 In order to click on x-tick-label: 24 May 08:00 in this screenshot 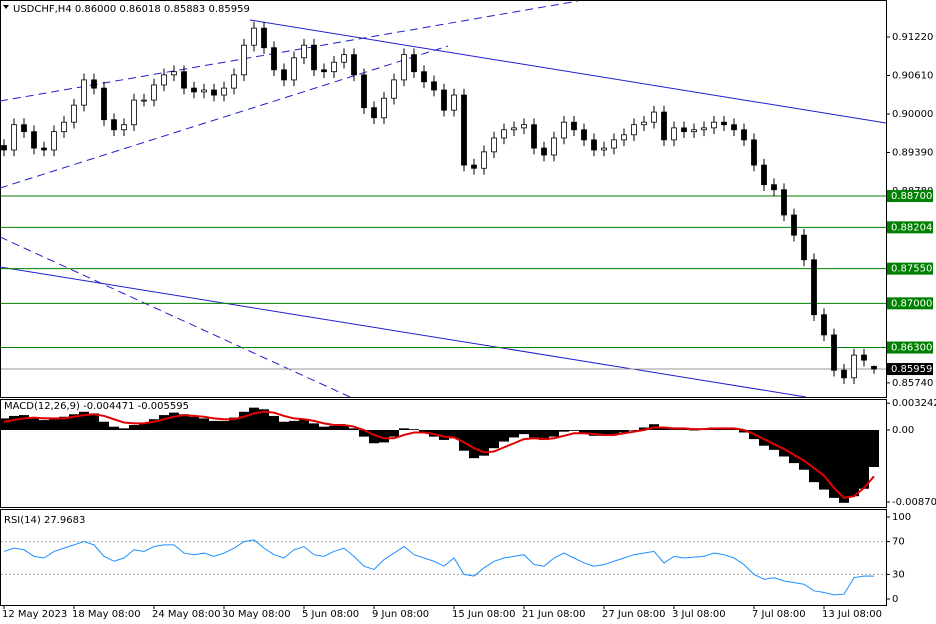, I will do `click(186, 614)`.